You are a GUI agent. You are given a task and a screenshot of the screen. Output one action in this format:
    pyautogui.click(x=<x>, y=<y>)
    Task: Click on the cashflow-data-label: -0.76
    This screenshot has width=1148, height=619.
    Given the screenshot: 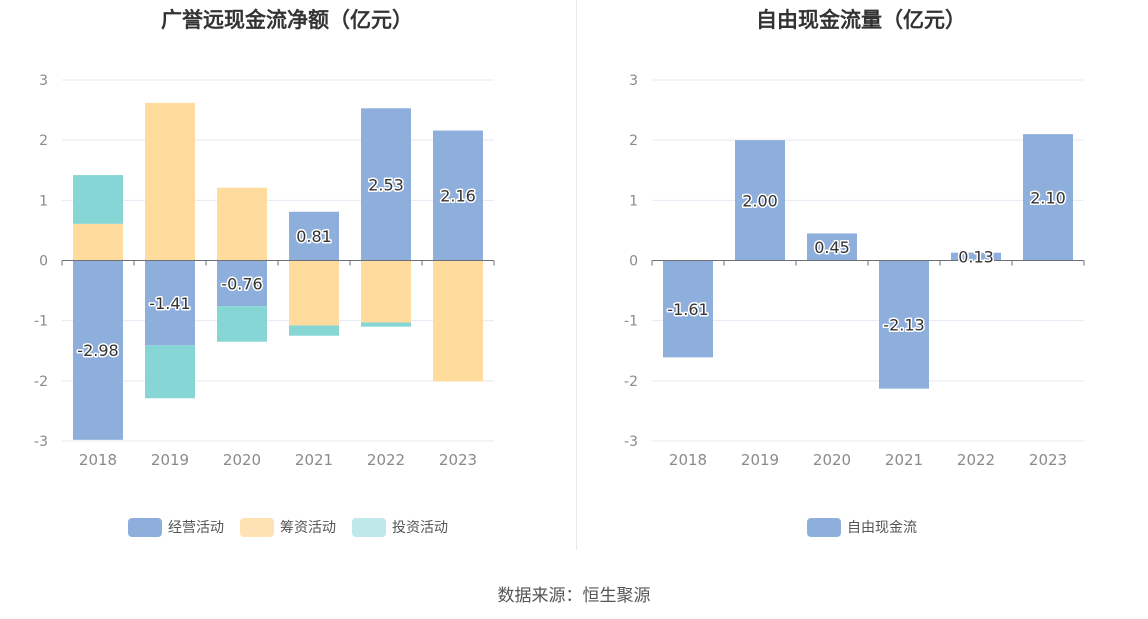 What is the action you would take?
    pyautogui.click(x=241, y=283)
    